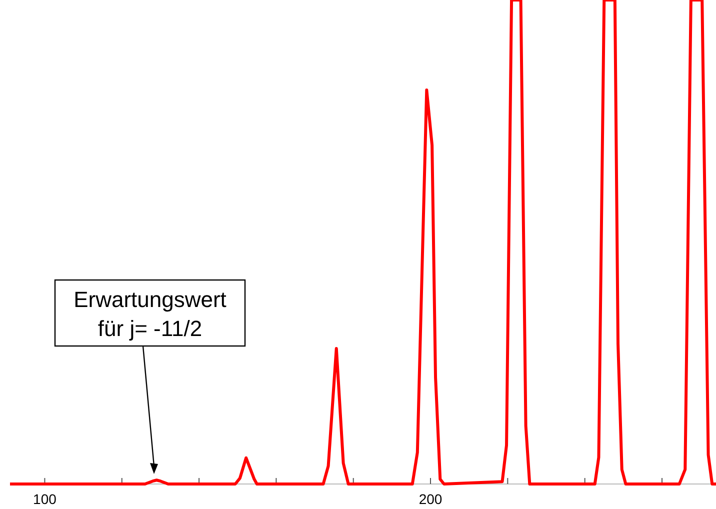 The height and width of the screenshot is (509, 716). Describe the element at coordinates (45, 499) in the screenshot. I see `x-tick-label: 100` at that location.